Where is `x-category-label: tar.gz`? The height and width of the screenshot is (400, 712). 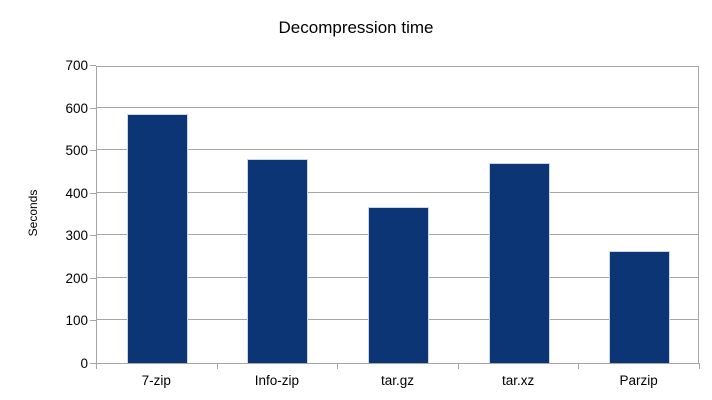
x-category-label: tar.gz is located at coordinates (397, 380).